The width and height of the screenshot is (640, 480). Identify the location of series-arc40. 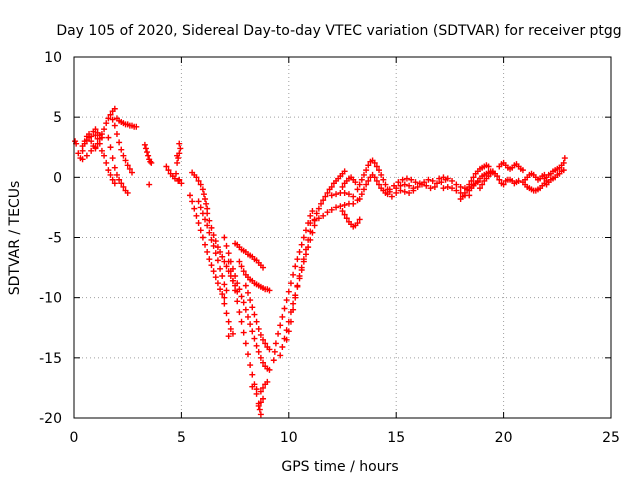
(511, 166).